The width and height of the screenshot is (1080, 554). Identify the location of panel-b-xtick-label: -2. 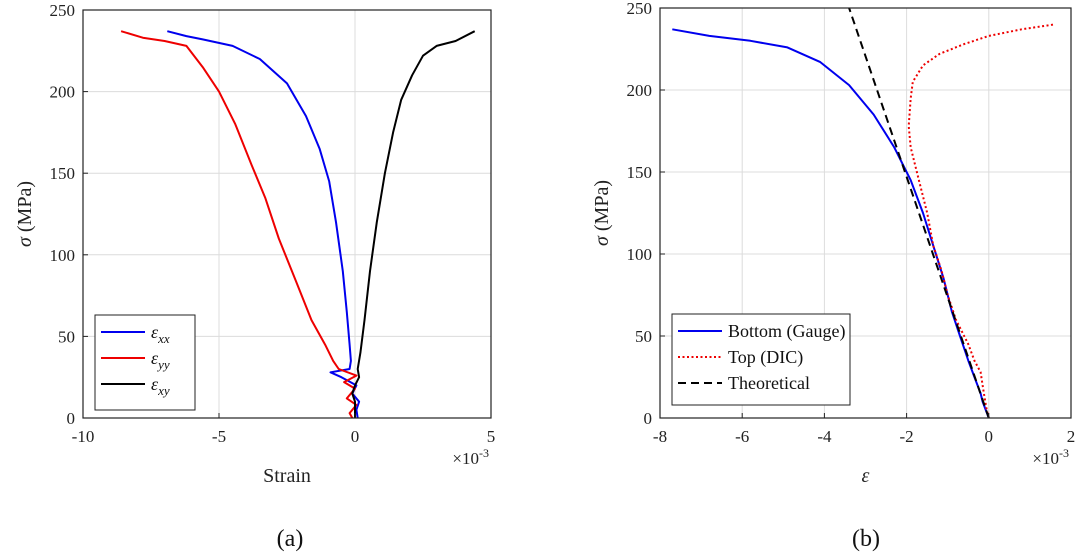
(907, 436).